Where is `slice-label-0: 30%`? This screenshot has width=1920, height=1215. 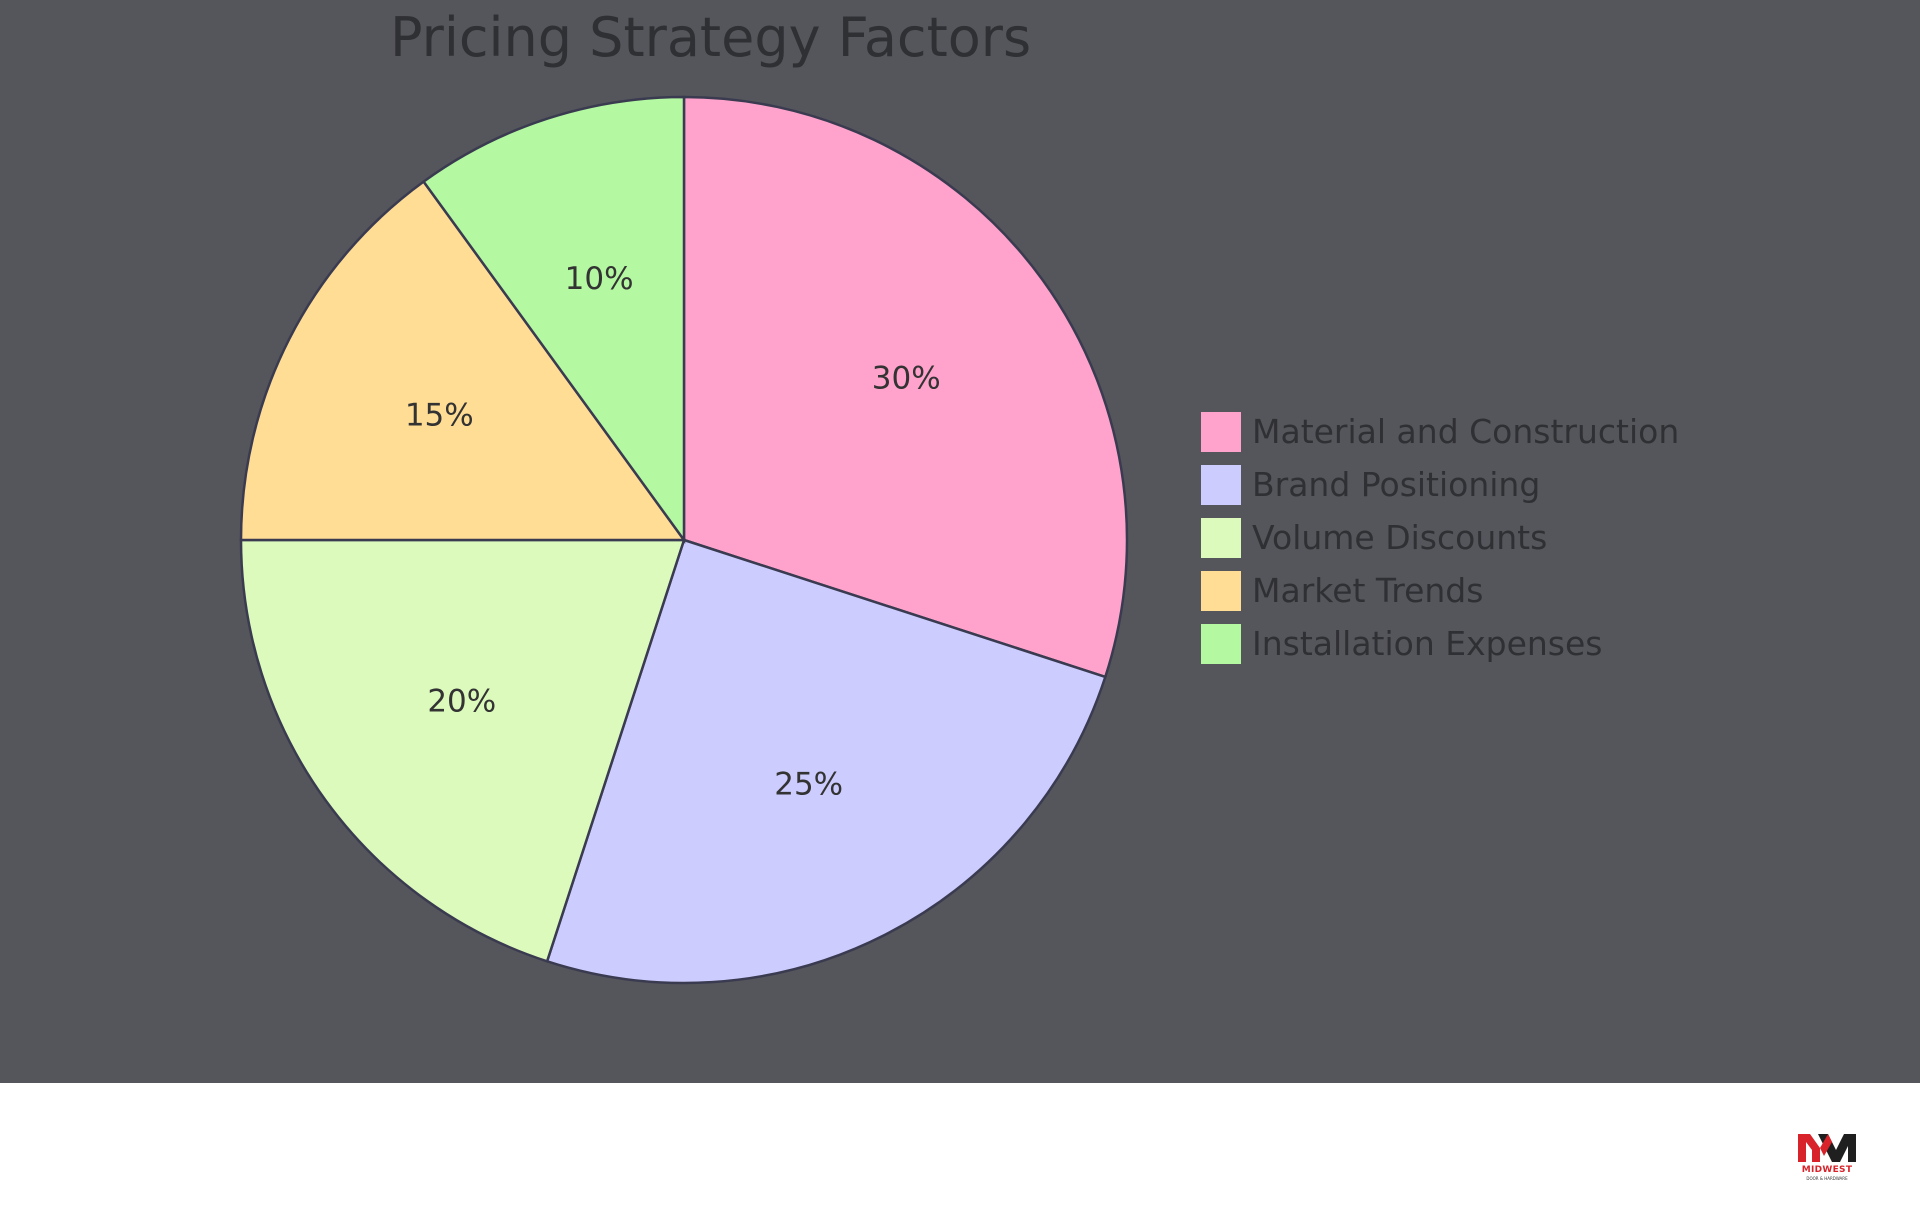 slice-label-0: 30% is located at coordinates (906, 379).